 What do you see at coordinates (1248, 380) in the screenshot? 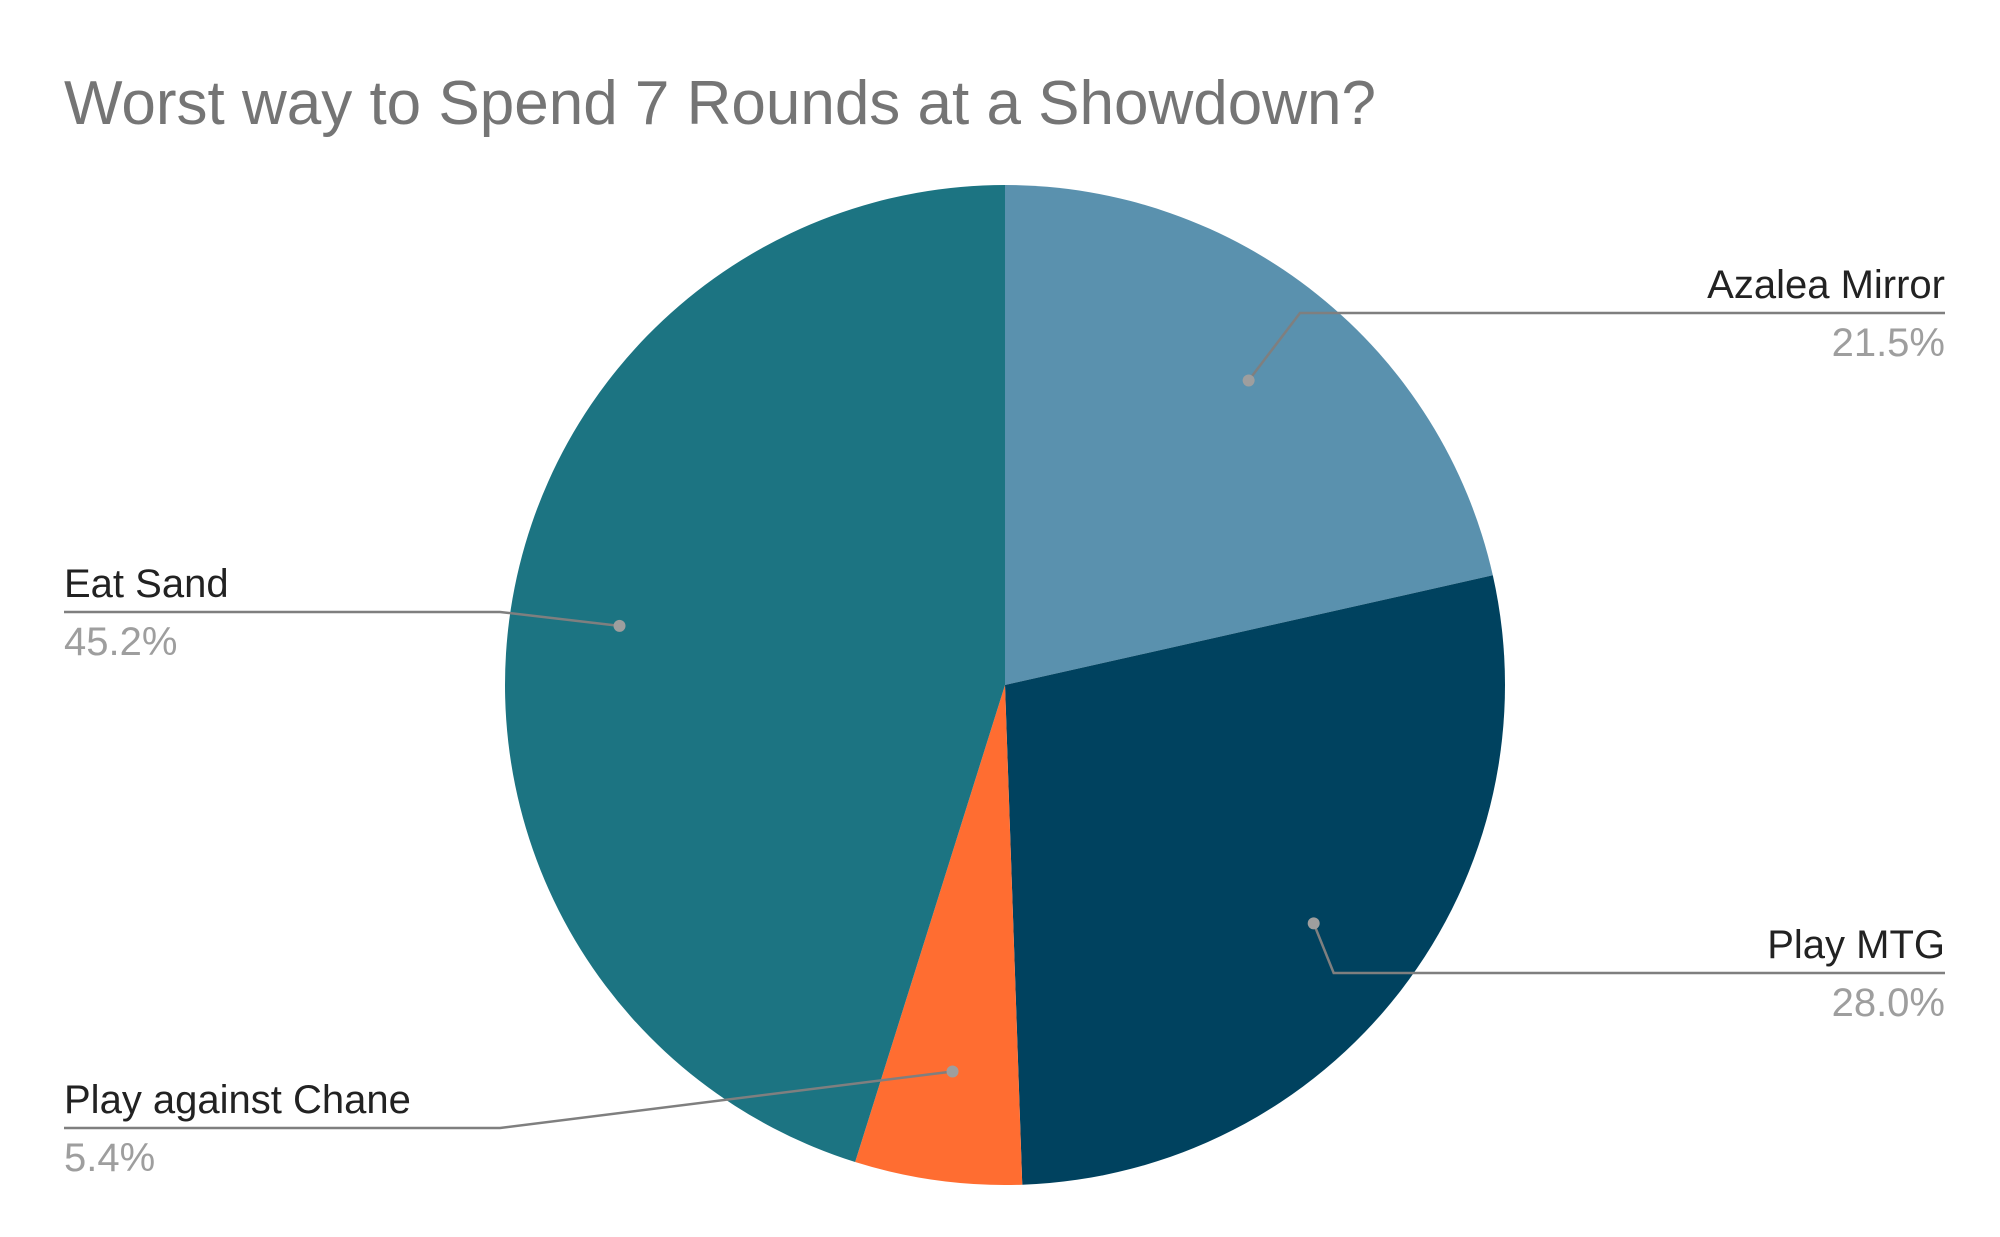
I see `leader-dot-azalea-mirror` at bounding box center [1248, 380].